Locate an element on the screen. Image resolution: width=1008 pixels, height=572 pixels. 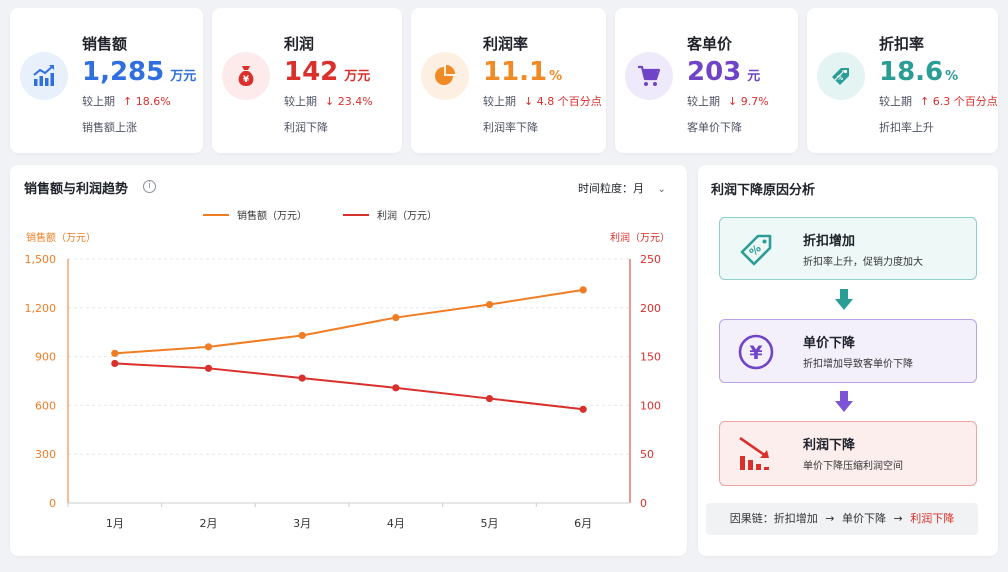
cause-step-desc: 折扣率上升，促销力度加大 is located at coordinates (863, 262).